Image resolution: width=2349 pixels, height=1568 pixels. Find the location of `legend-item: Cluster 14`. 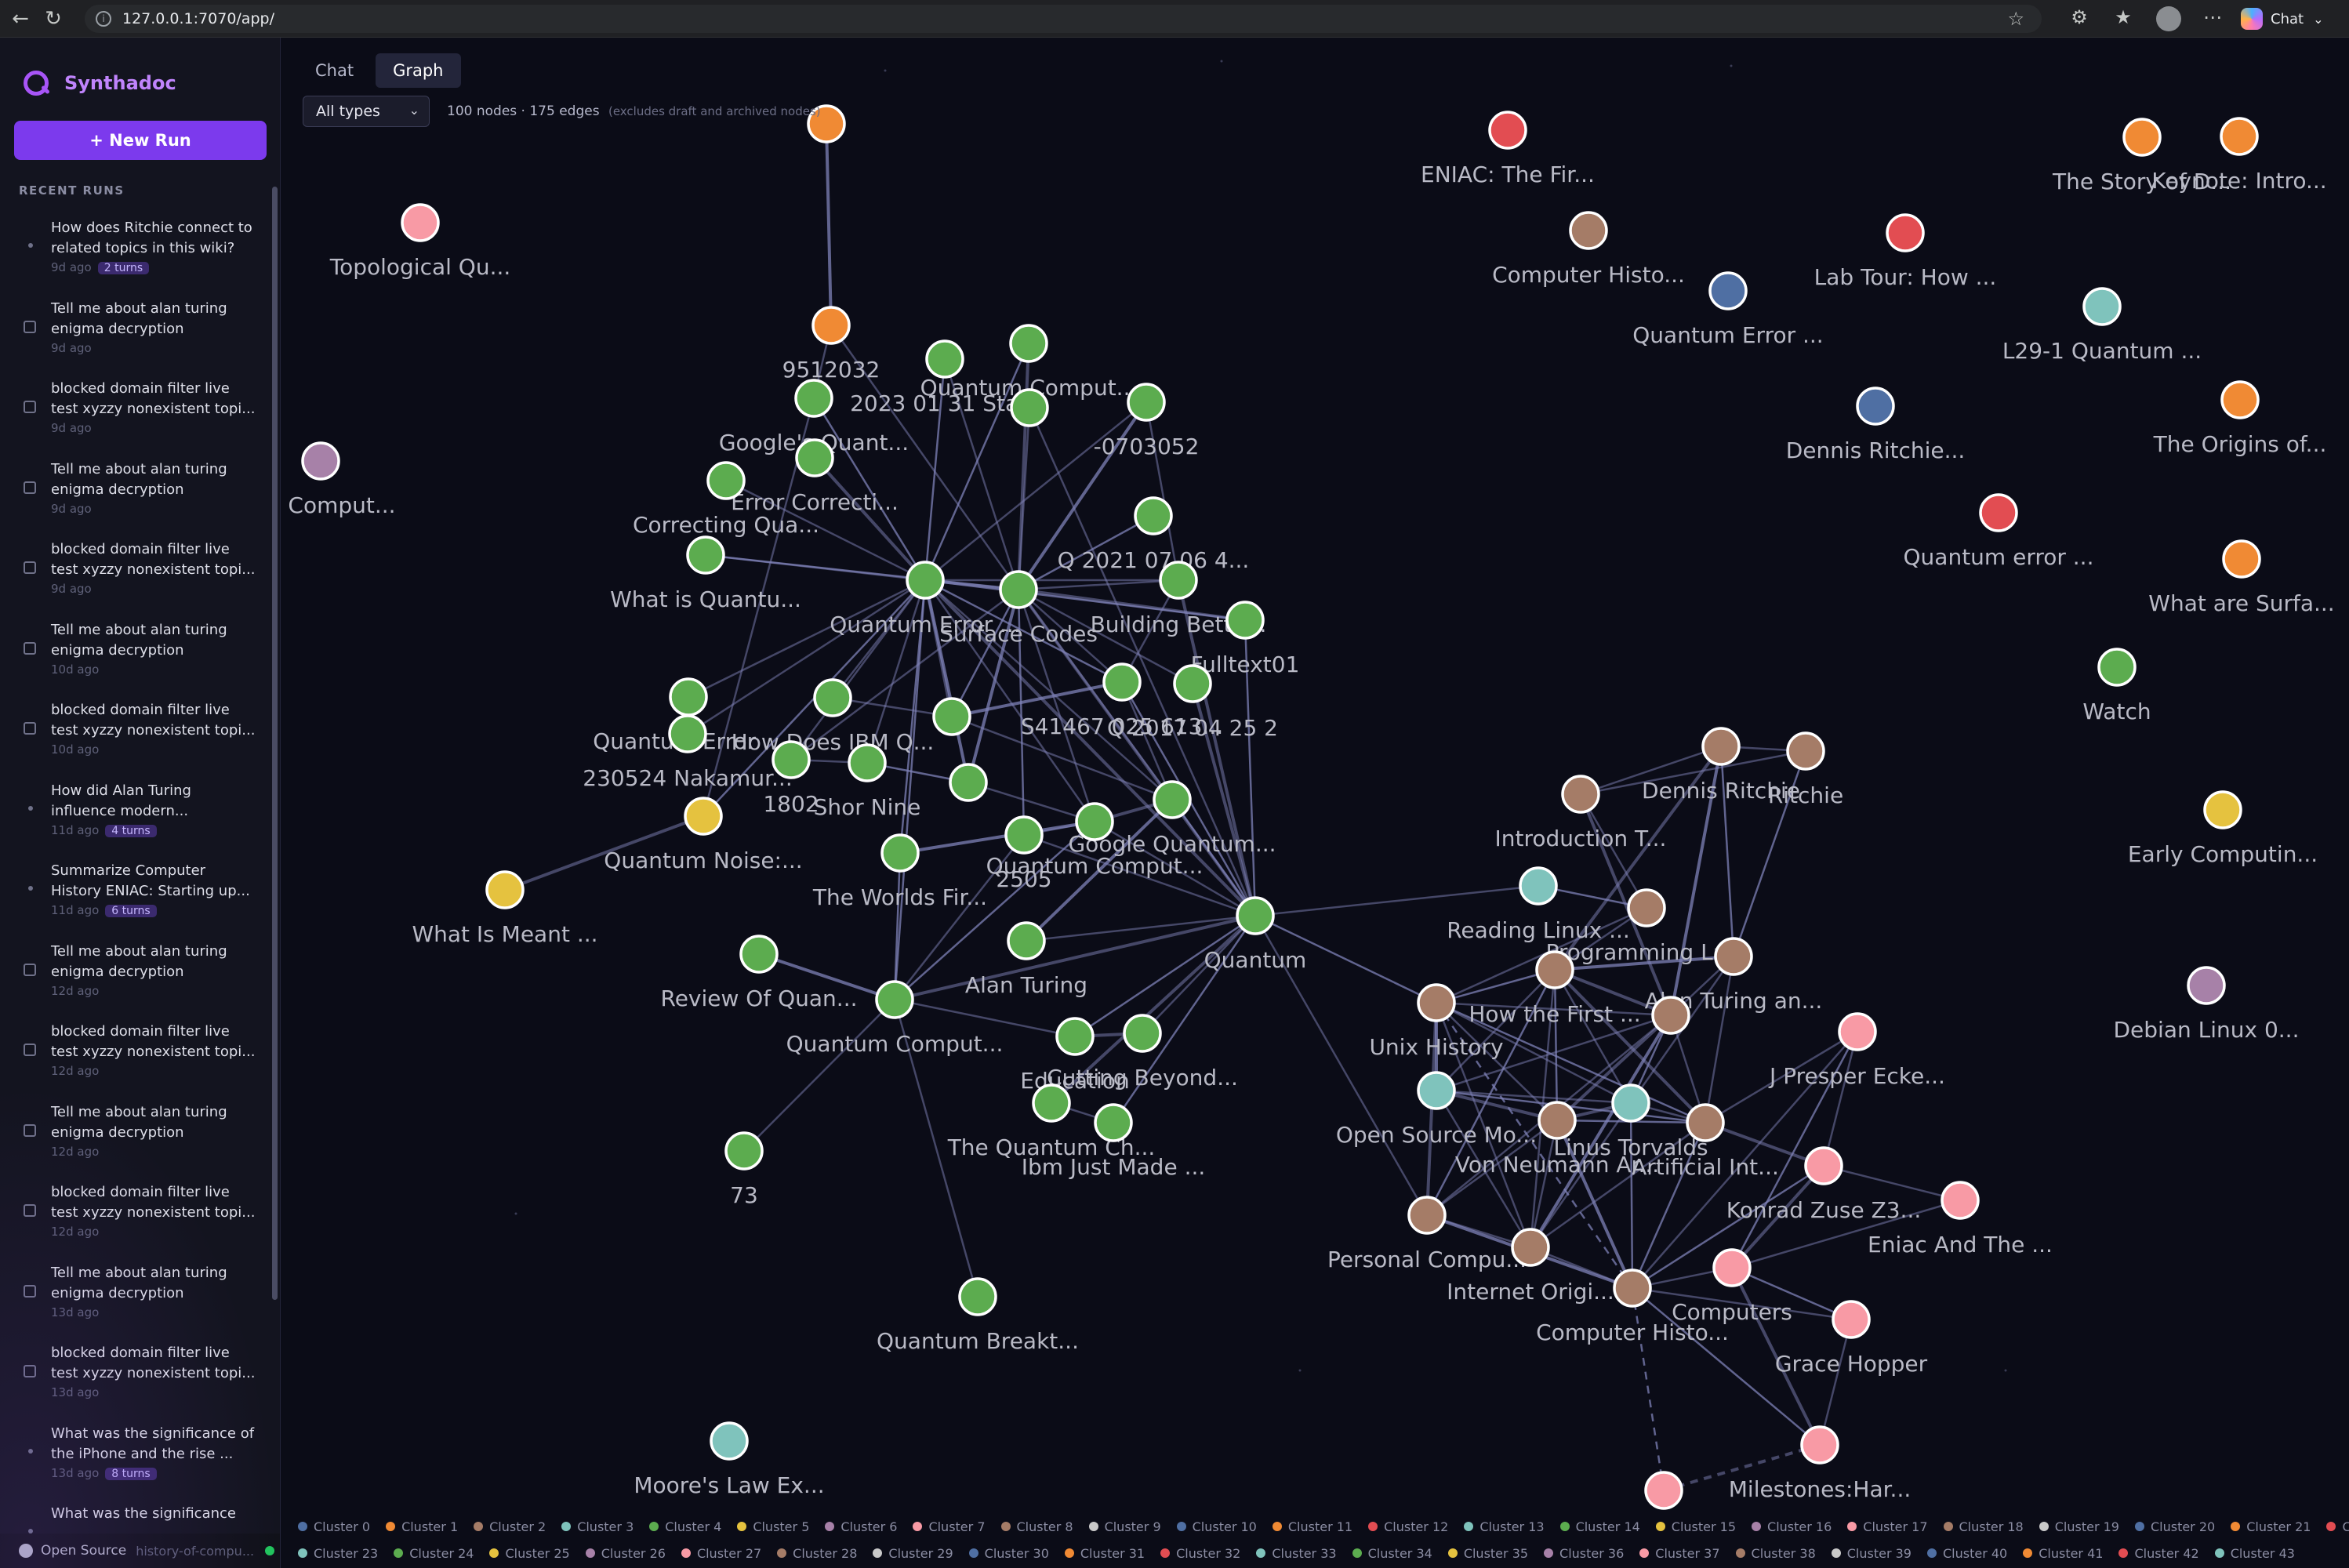

legend-item: Cluster 14 is located at coordinates (1599, 1526).